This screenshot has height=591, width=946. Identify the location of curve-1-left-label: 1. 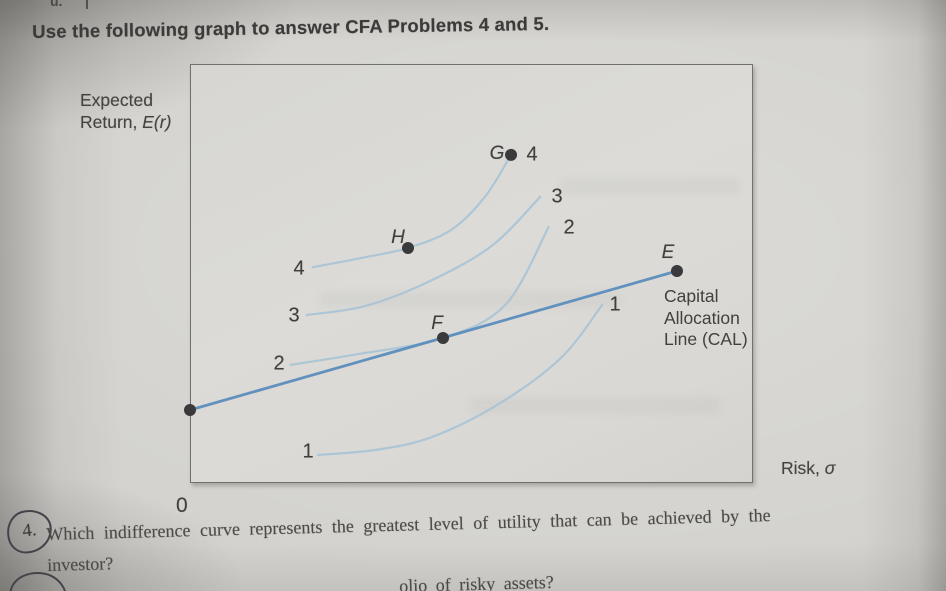
(308, 451).